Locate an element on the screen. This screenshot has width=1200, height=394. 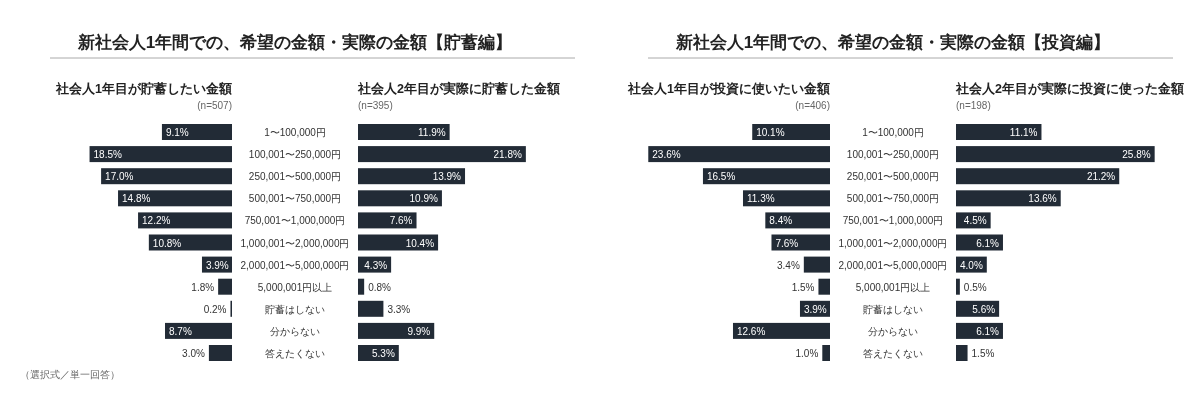
data-label: 9.1% is located at coordinates (177, 132).